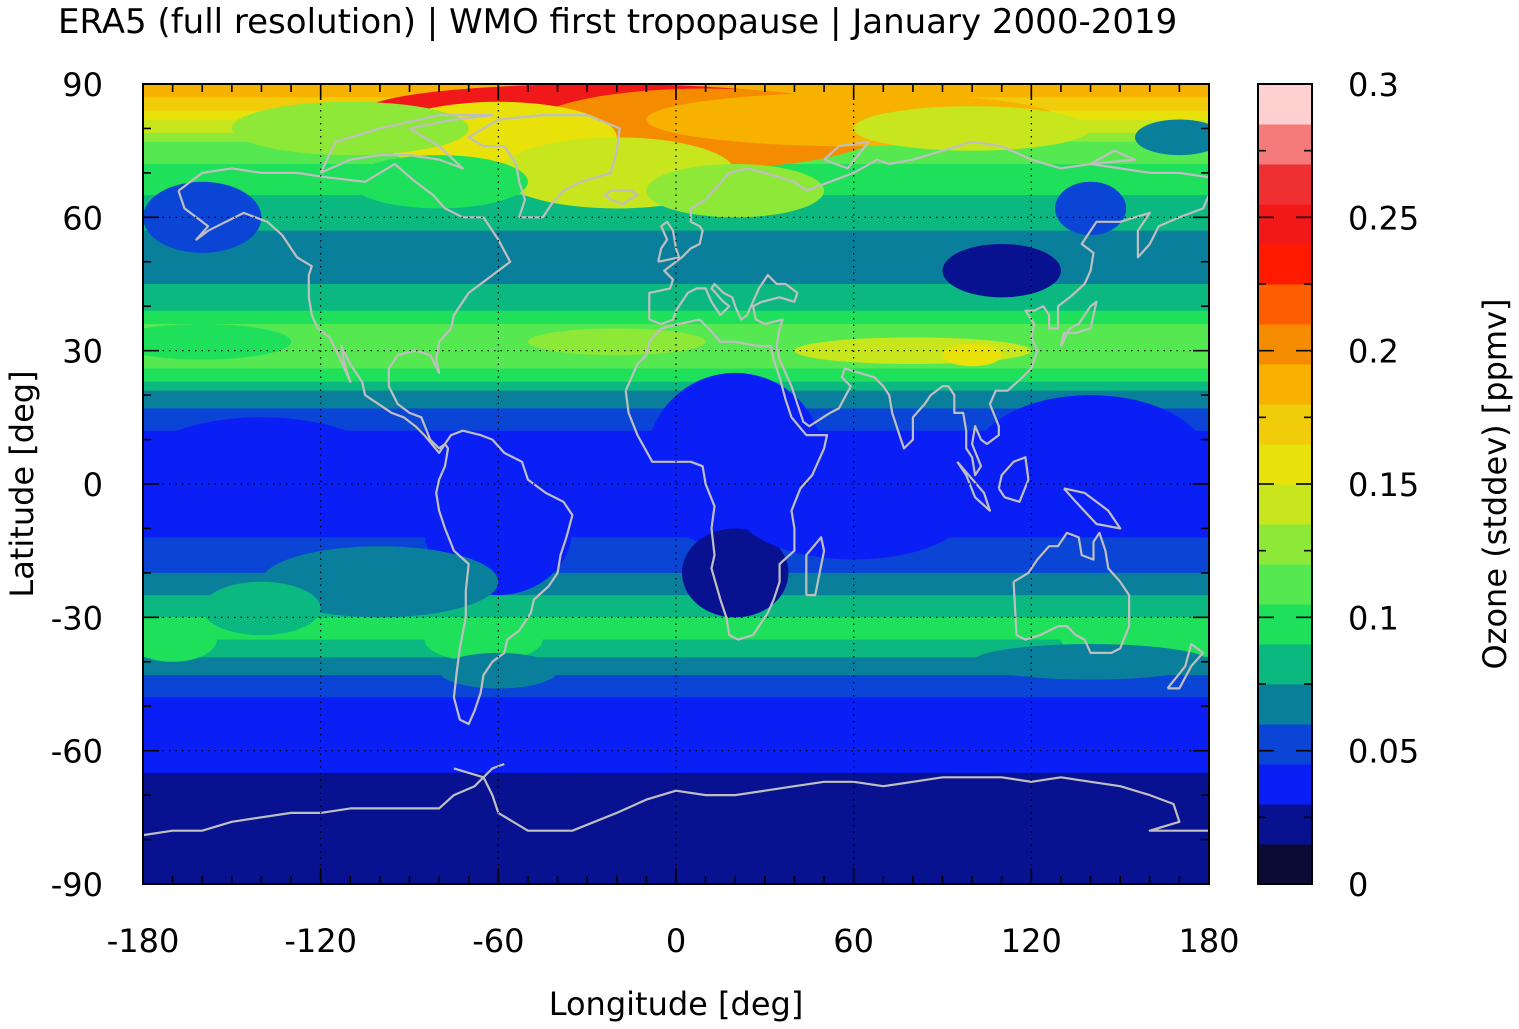  What do you see at coordinates (1383, 218) in the screenshot?
I see `colorbar-tick-label: 0.25` at bounding box center [1383, 218].